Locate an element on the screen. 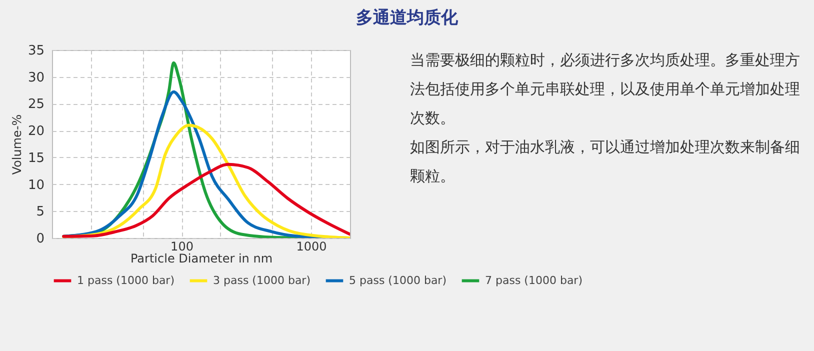 The width and height of the screenshot is (814, 351). y-tick-label: 25 is located at coordinates (36, 104).